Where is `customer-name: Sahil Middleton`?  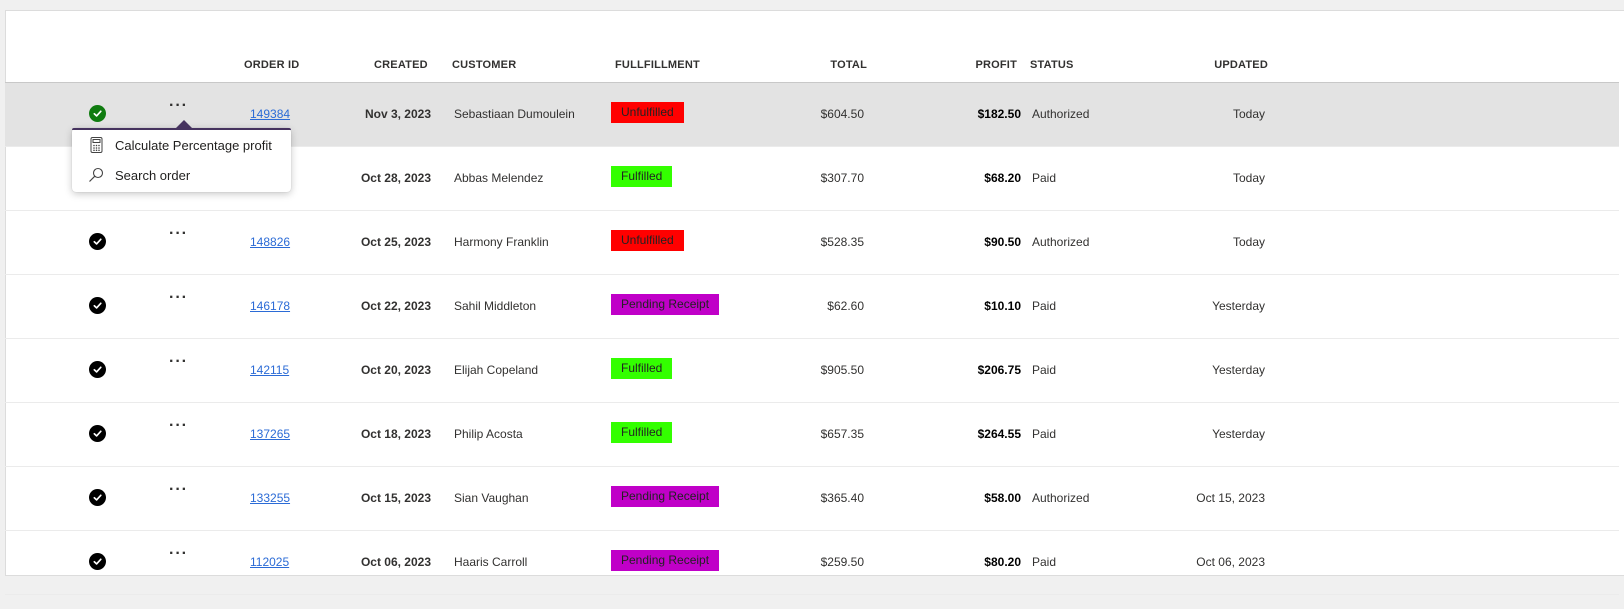
customer-name: Sahil Middleton is located at coordinates (495, 306).